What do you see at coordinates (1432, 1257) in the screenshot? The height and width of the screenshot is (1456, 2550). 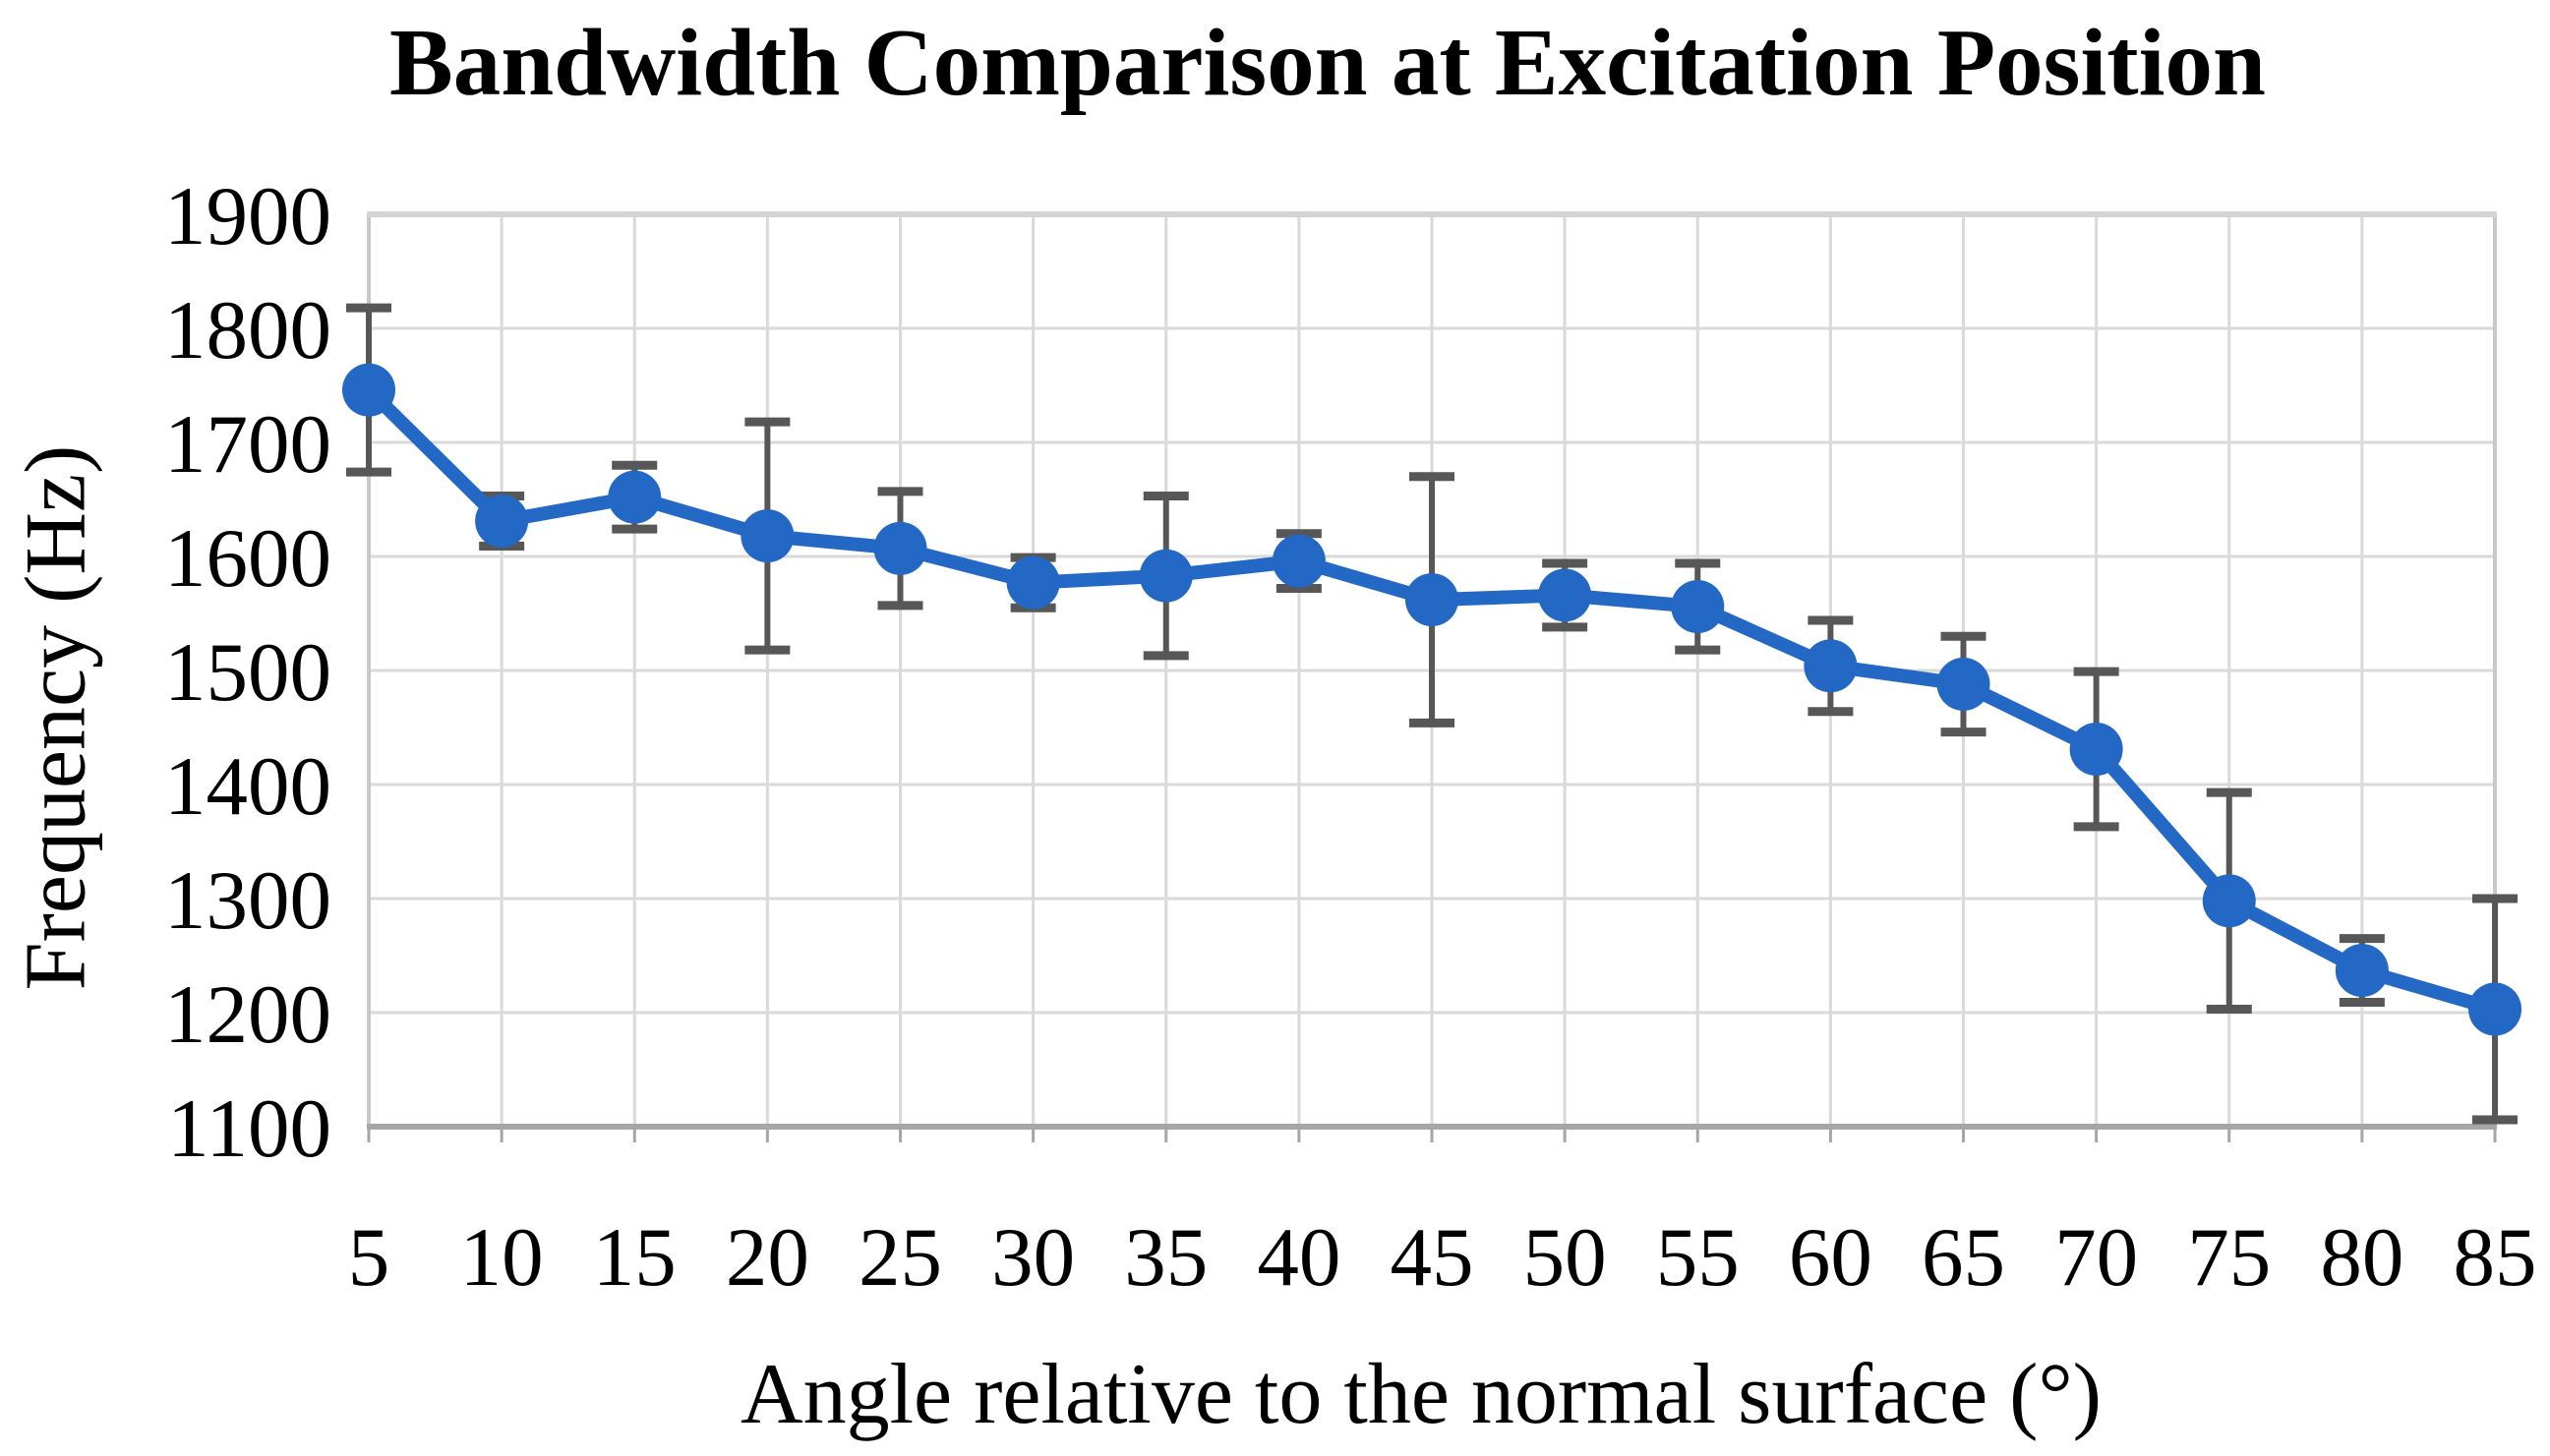 I see `x-tick-label: 45` at bounding box center [1432, 1257].